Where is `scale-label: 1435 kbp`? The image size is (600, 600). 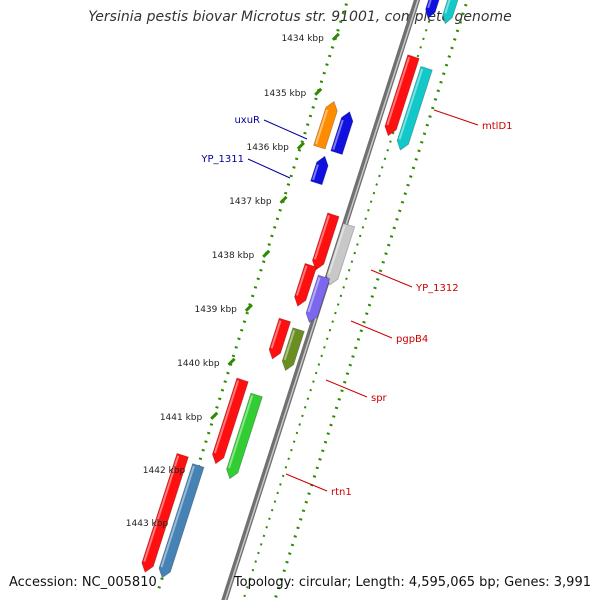 scale-label: 1435 kbp is located at coordinates (285, 94).